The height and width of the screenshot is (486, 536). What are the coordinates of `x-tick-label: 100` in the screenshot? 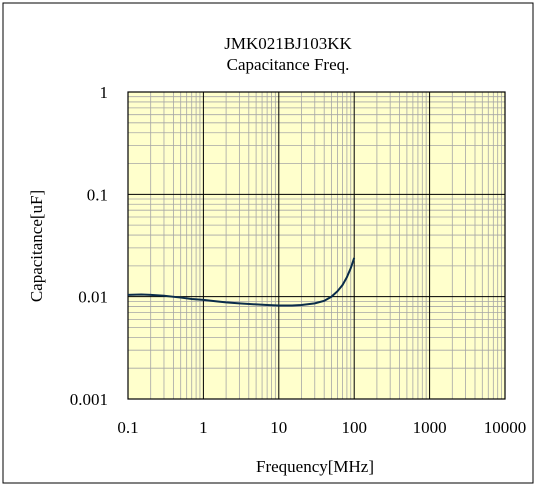 It's located at (354, 427).